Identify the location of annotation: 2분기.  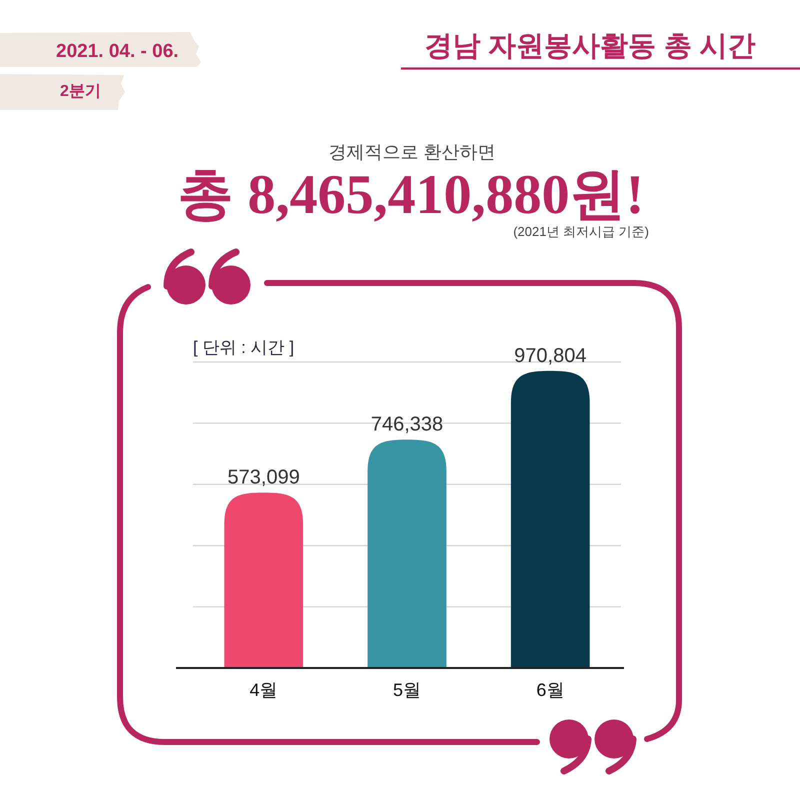
(80, 91).